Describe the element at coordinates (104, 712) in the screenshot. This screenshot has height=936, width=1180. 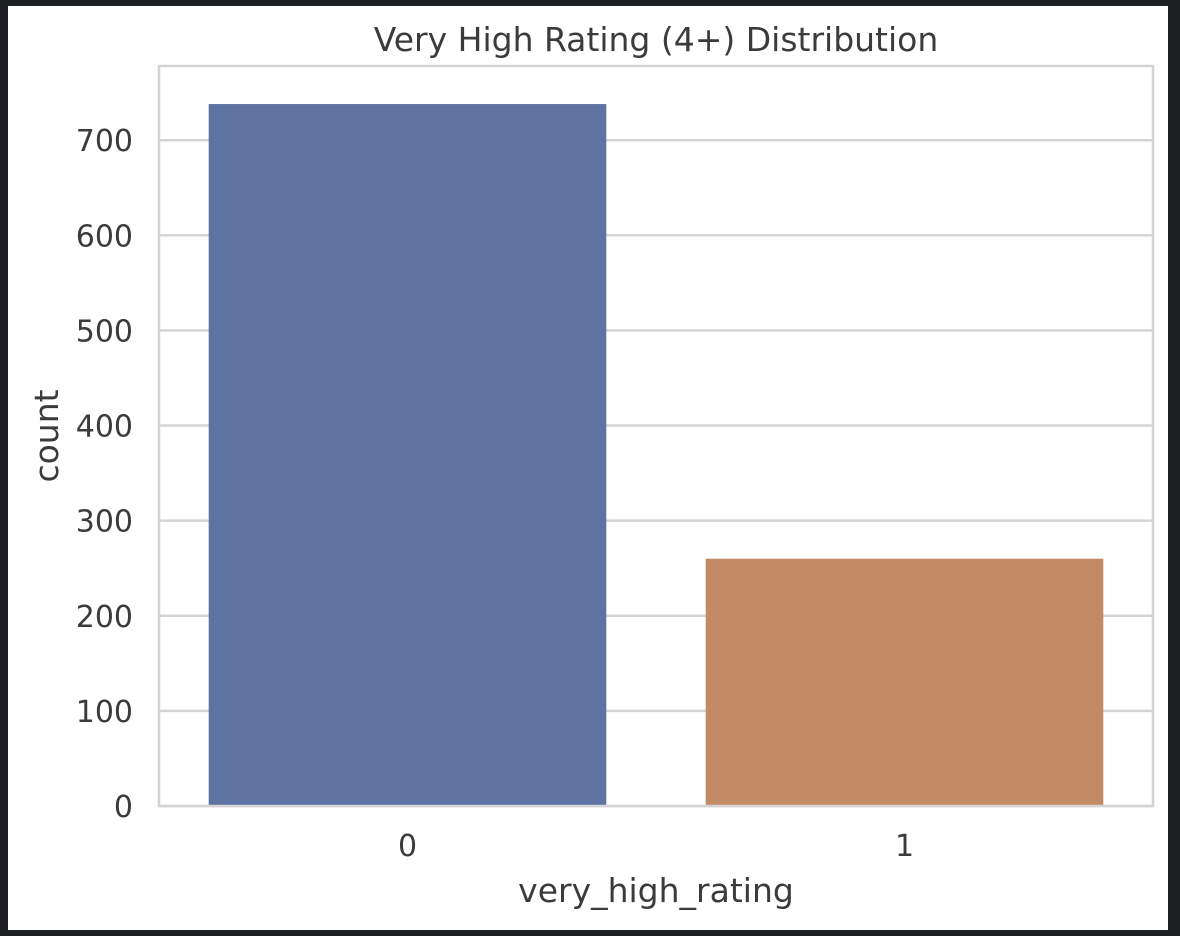
I see `y-tick-label: 100` at that location.